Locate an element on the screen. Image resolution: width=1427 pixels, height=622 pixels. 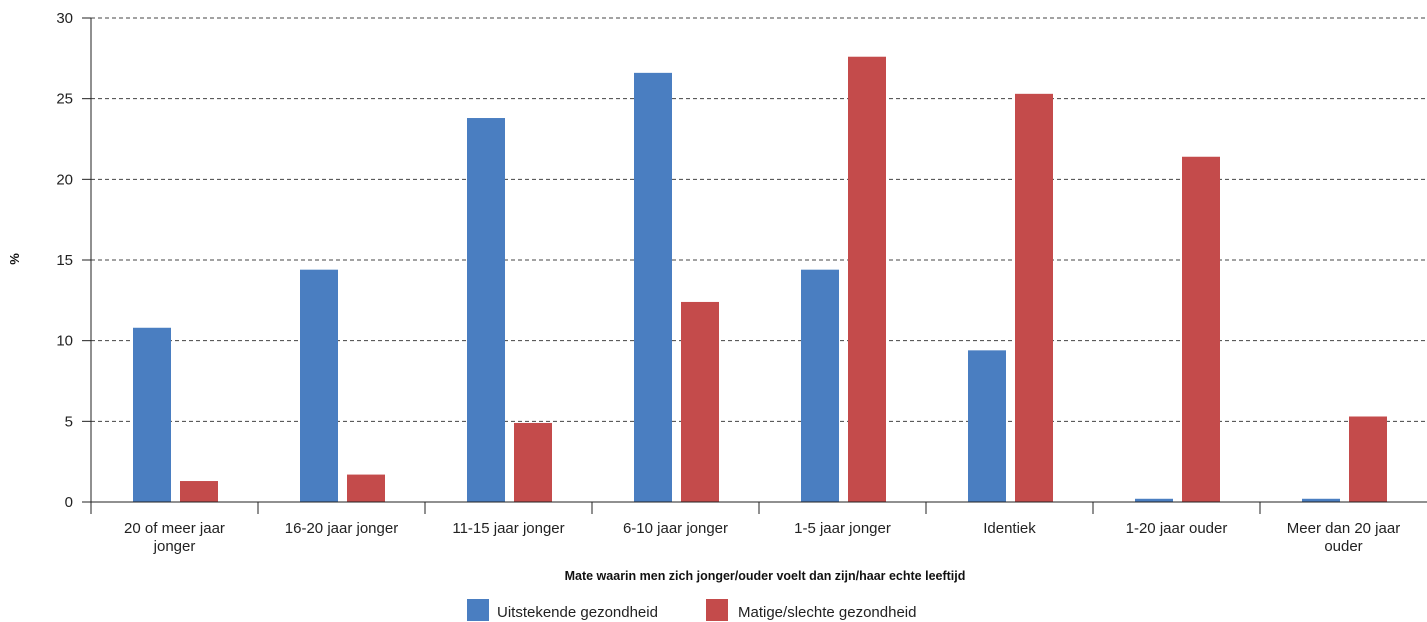
legend-label: Uitstekende gezondheid is located at coordinates (577, 612).